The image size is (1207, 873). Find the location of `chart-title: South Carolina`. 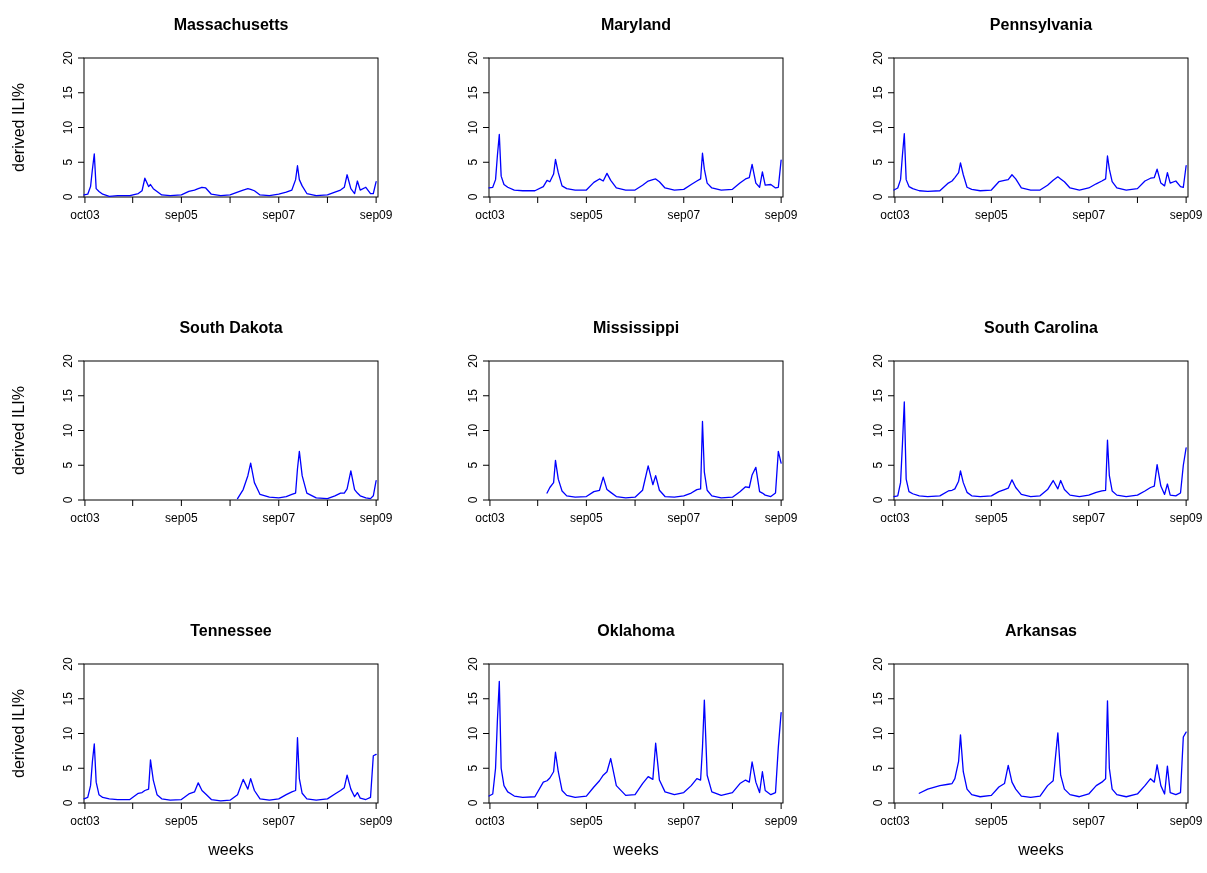

chart-title: South Carolina is located at coordinates (1041, 327).